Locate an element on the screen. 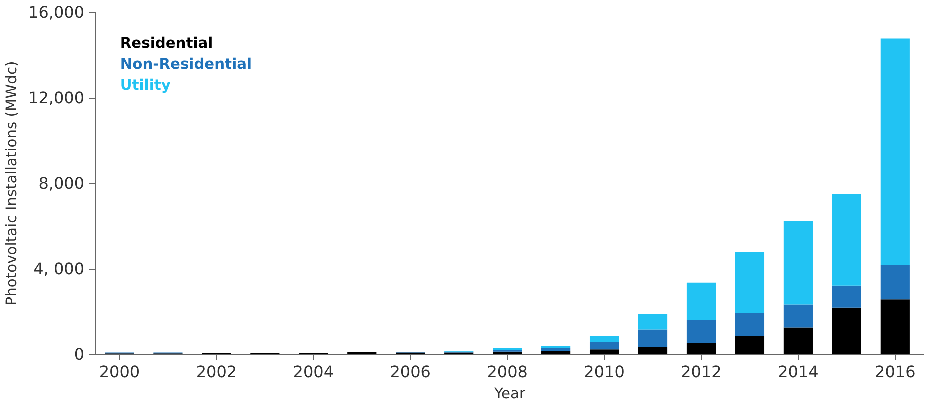 This screenshot has height=405, width=934. y-tick-label: 12,000 is located at coordinates (56, 98).